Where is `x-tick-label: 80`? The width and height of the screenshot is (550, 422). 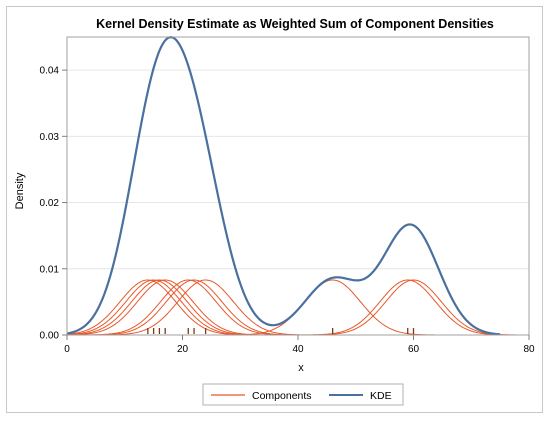 x-tick-label: 80 is located at coordinates (529, 349).